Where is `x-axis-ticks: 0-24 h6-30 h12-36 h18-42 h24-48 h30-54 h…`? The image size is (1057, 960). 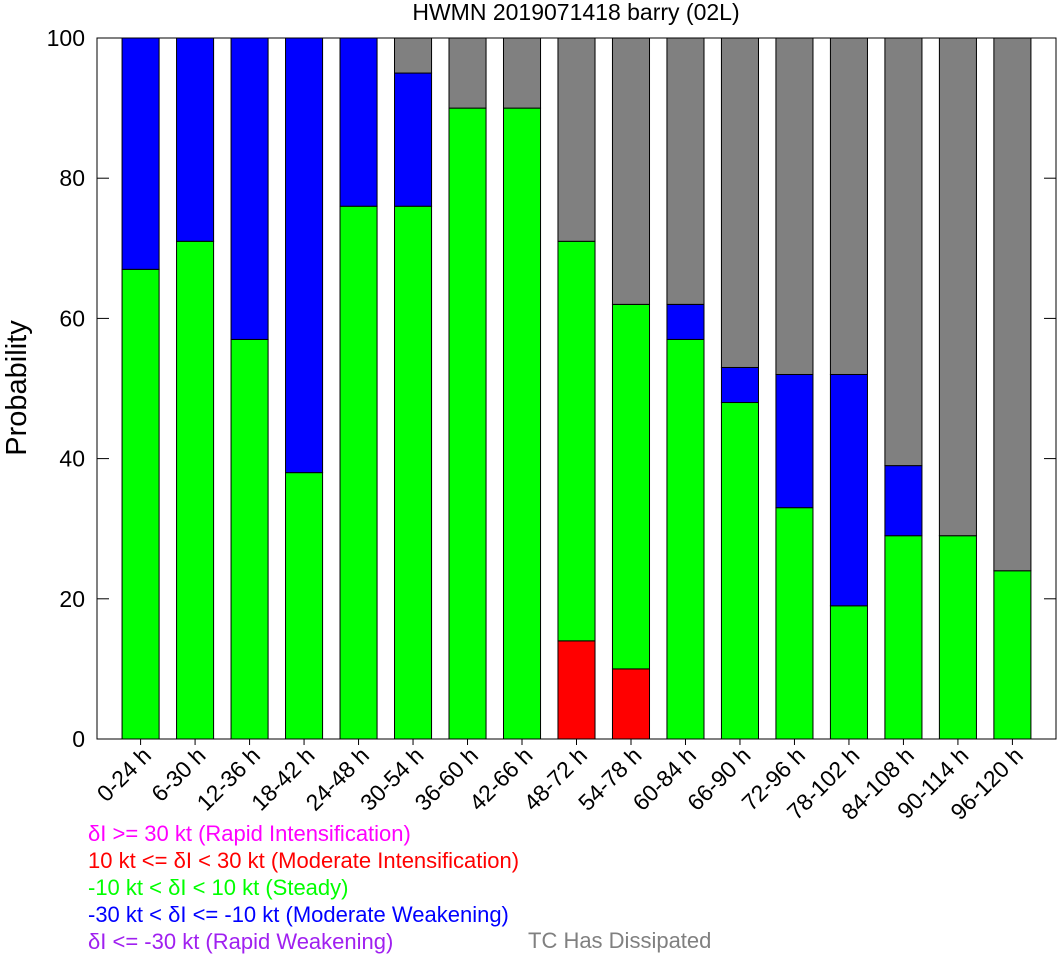
x-axis-ticks: 0-24 h6-30 h12-36 h18-42 h24-48 h30-54 h… is located at coordinates (560, 782).